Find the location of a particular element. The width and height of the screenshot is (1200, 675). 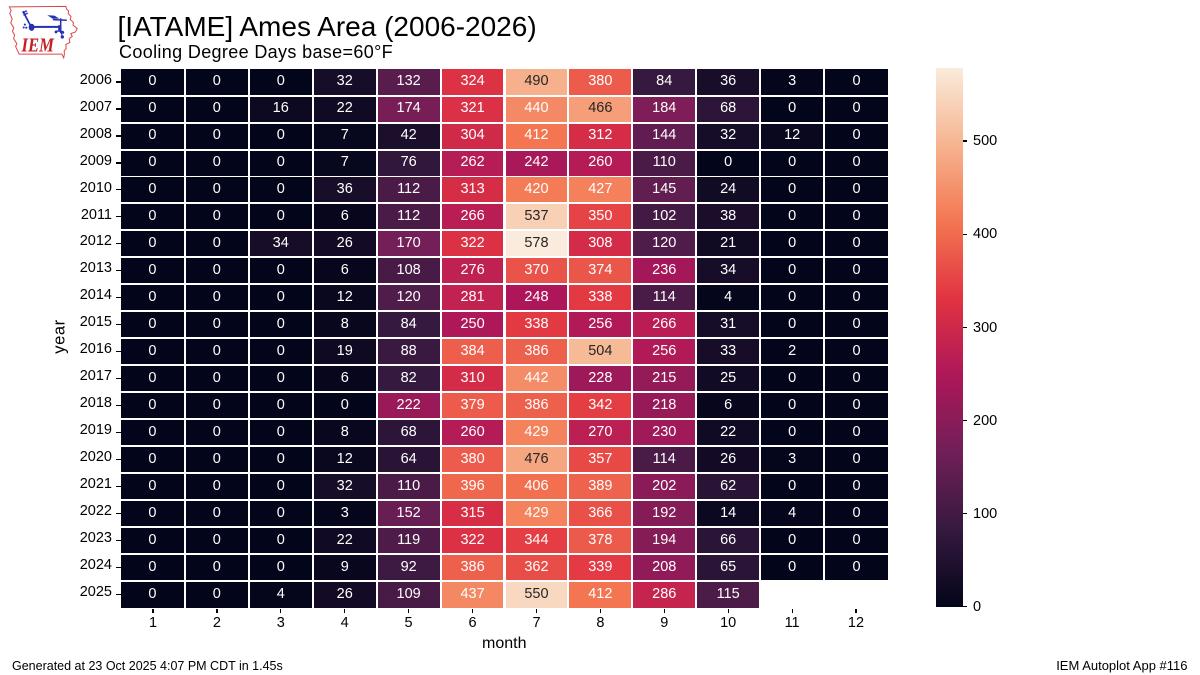

svg-text: IEM is located at coordinates (38, 45).